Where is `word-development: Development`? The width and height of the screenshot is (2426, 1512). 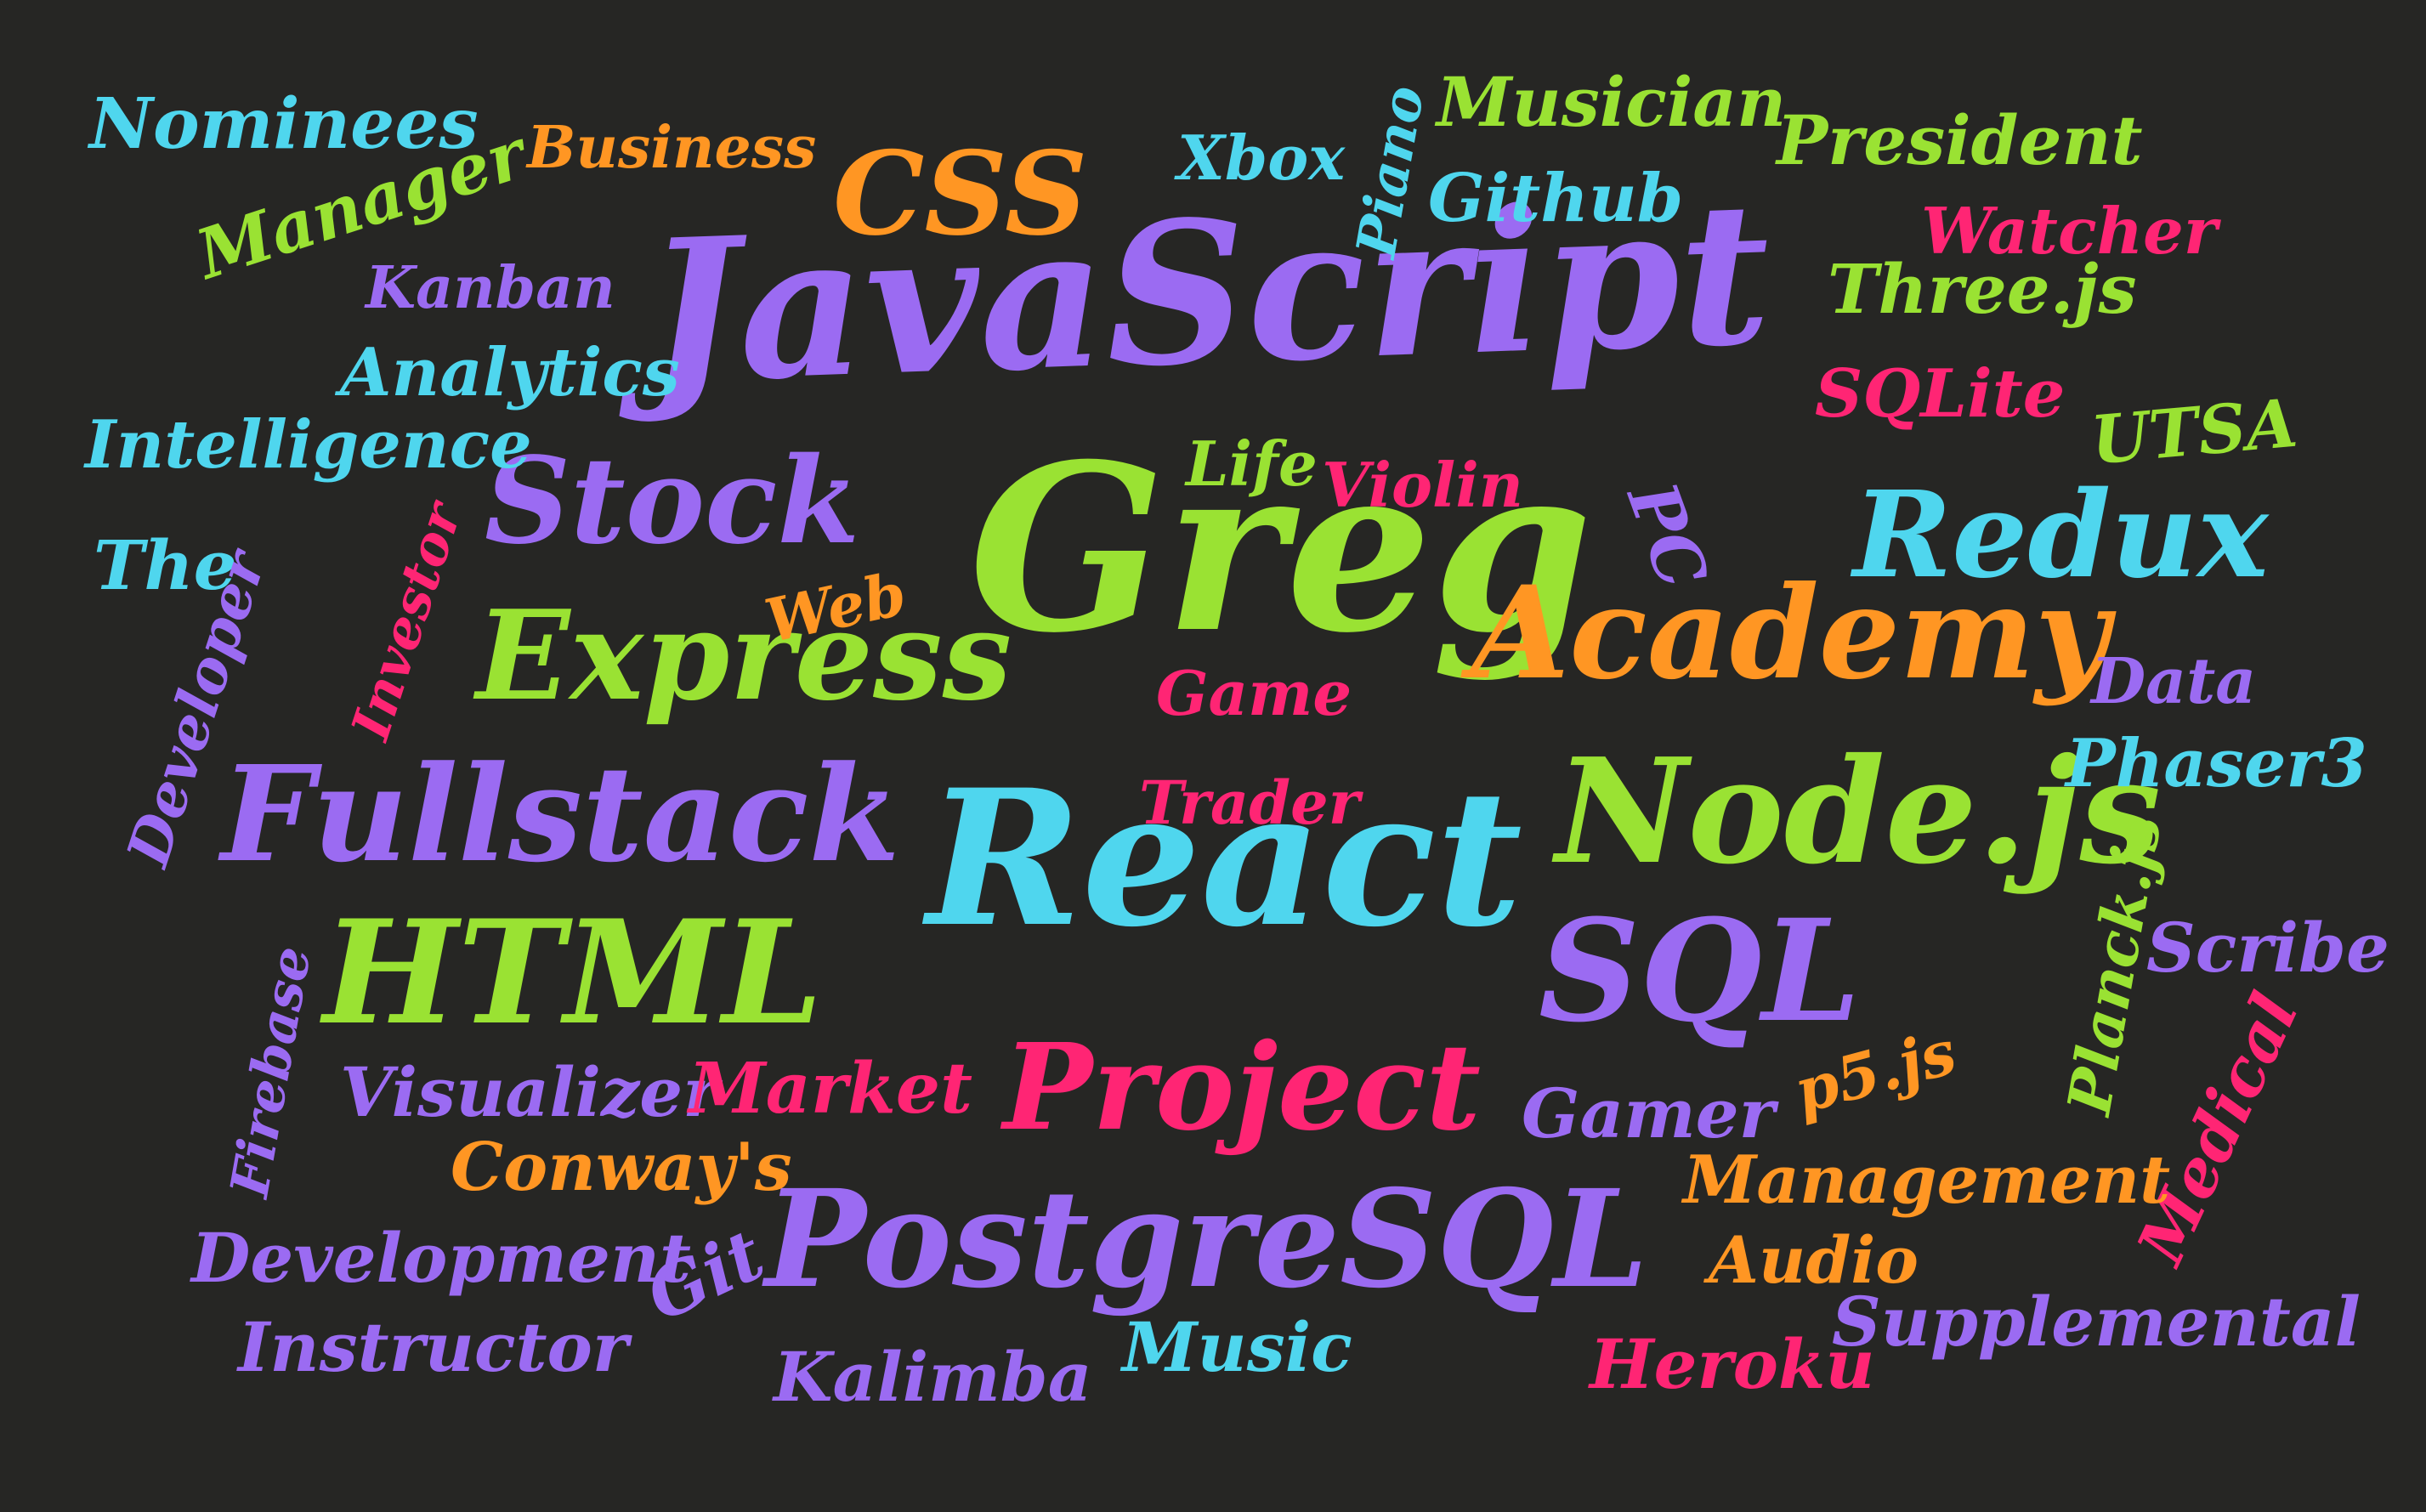
word-development: Development is located at coordinates (441, 1258).